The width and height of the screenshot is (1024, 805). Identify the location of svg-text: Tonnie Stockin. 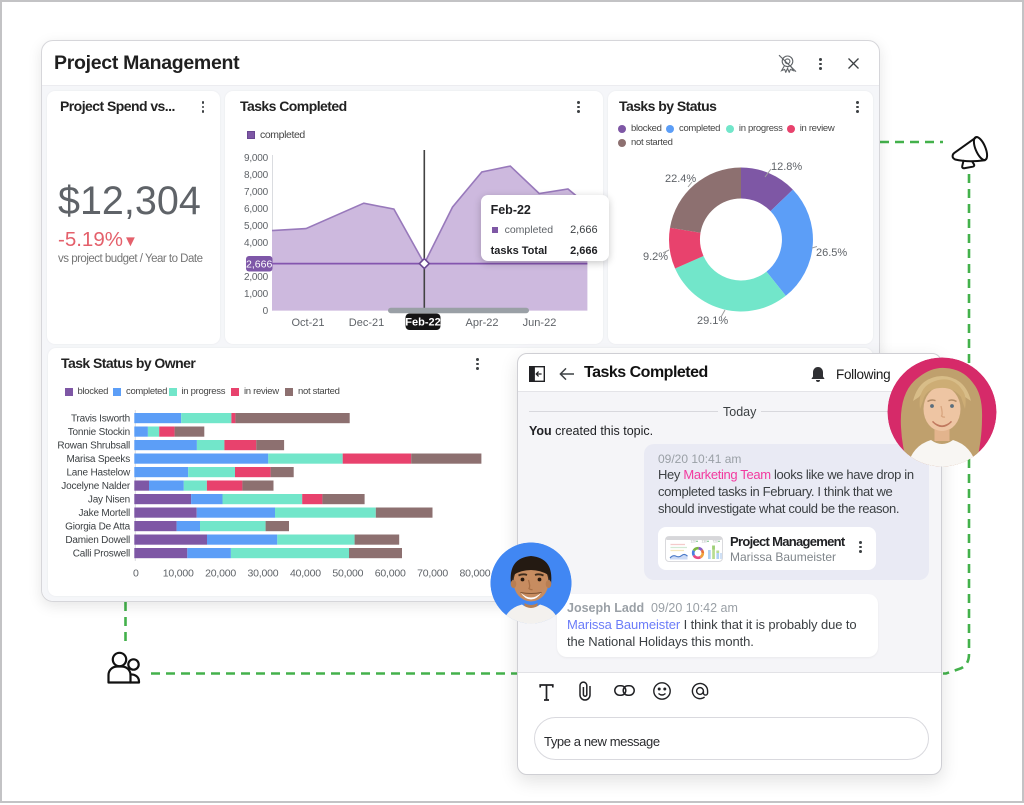
(99, 432).